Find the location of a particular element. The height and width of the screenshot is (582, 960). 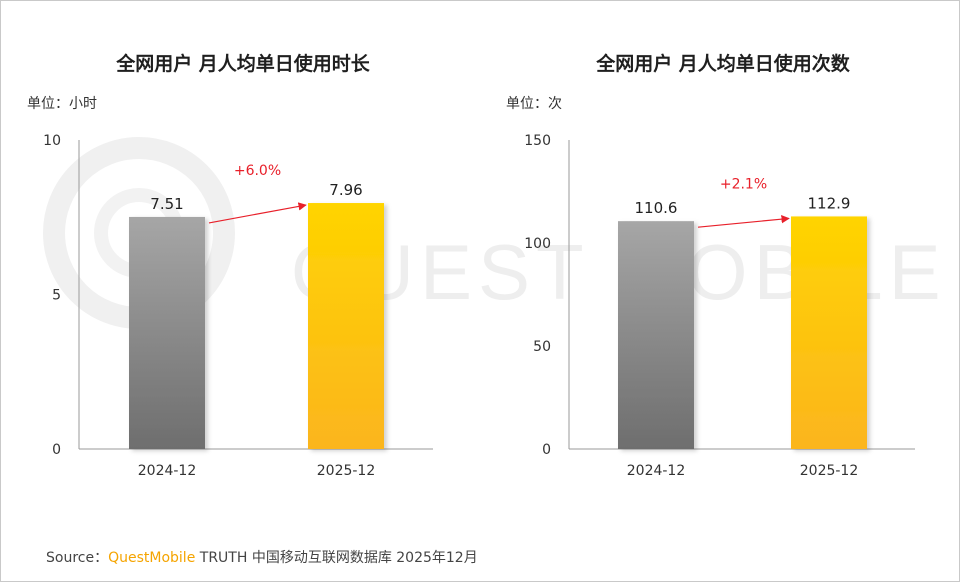

chart-title: 全网用户 月人均单日使用时长 is located at coordinates (243, 63).